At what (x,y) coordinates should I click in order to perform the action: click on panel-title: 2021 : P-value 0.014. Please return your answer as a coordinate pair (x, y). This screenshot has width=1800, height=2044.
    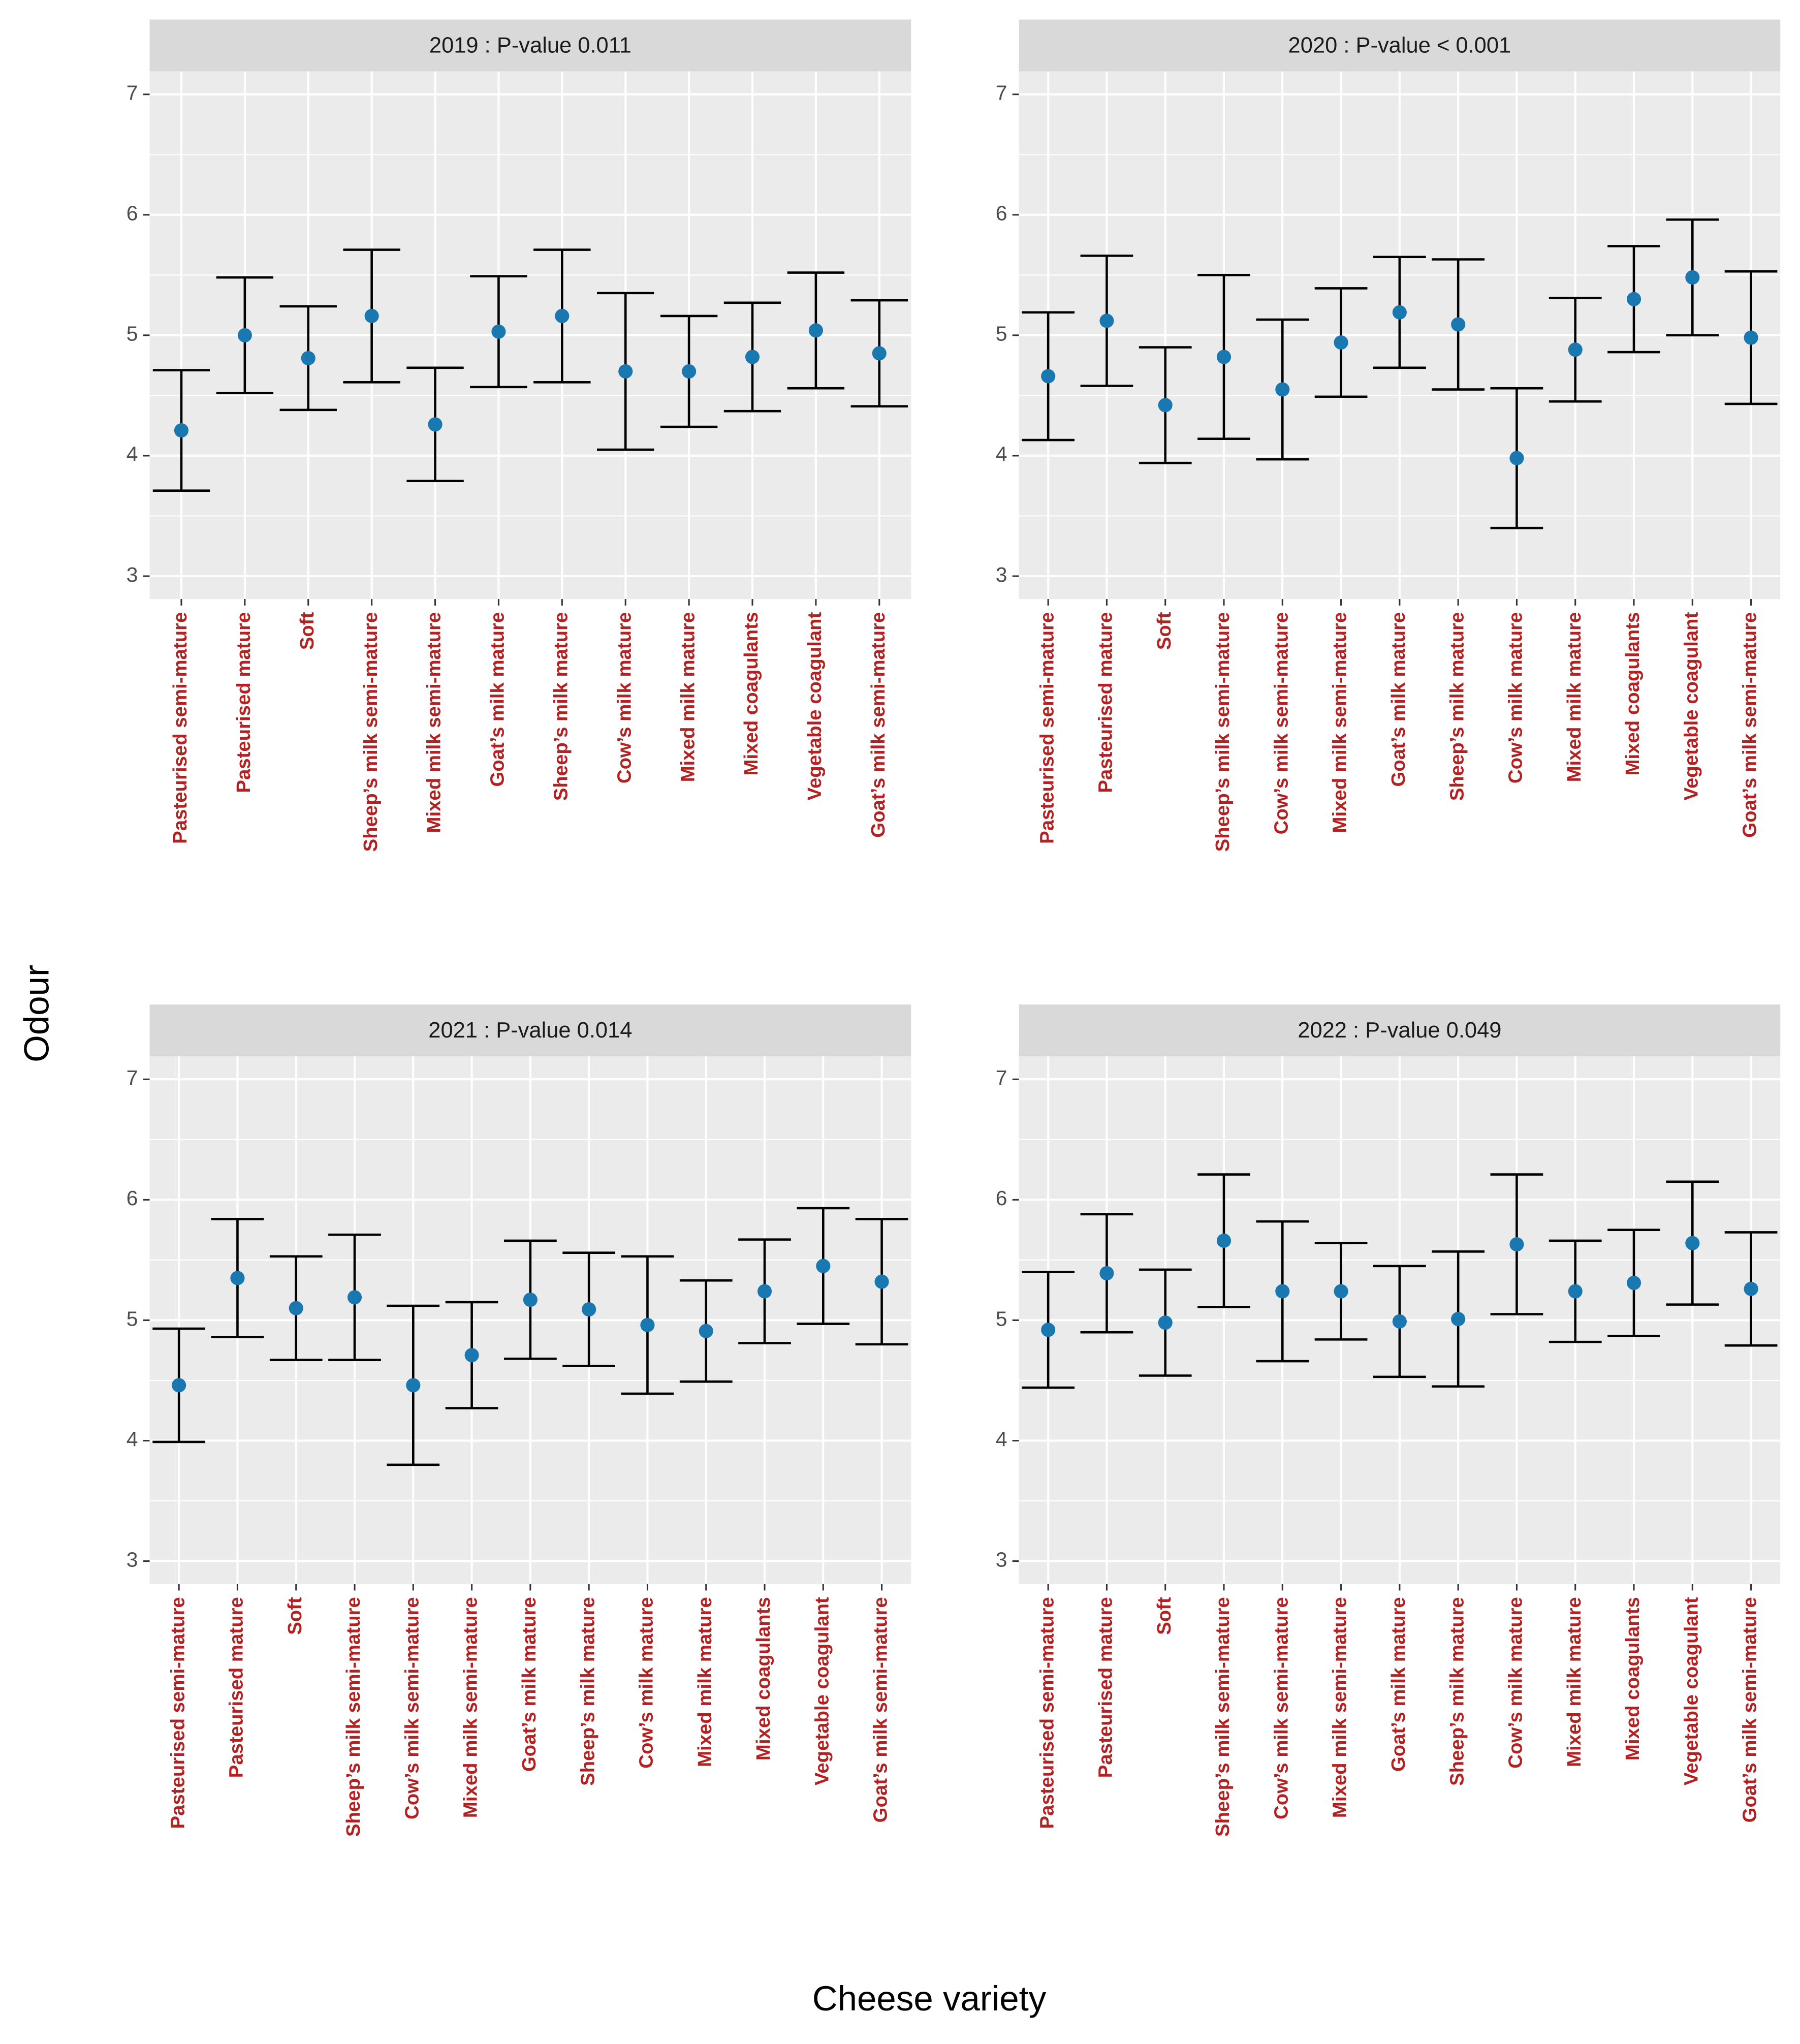
    Looking at the image, I should click on (530, 1030).